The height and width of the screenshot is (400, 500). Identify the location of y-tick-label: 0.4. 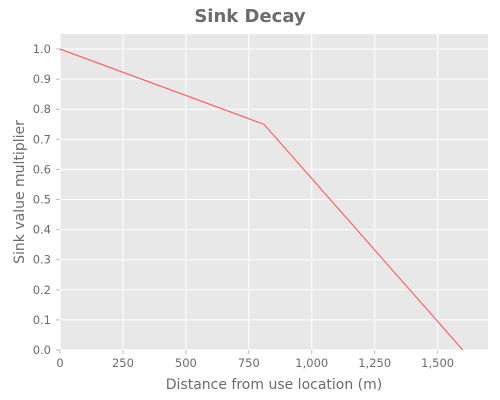
(42, 230).